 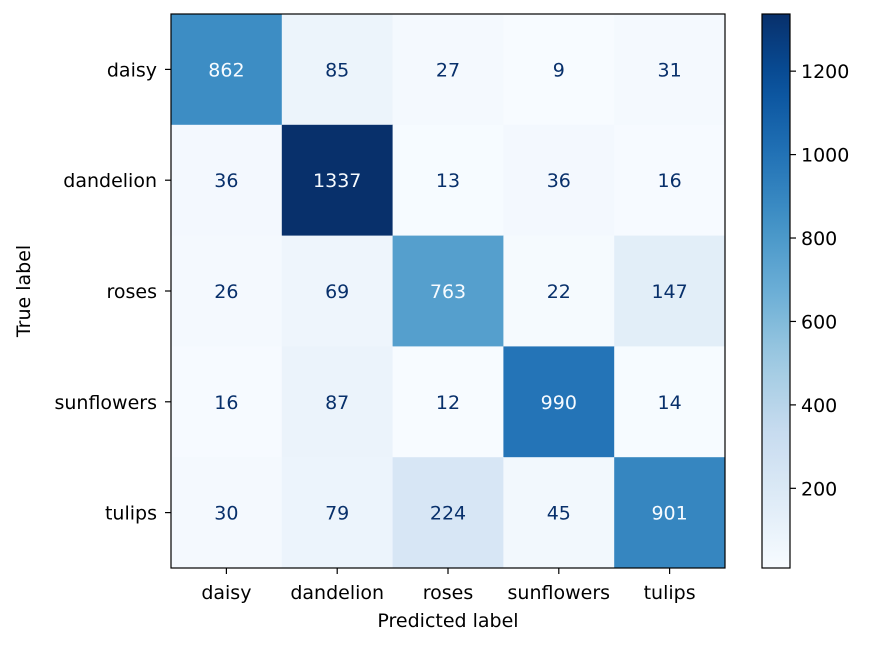 I want to click on cell-value-label: 26, so click(x=226, y=292).